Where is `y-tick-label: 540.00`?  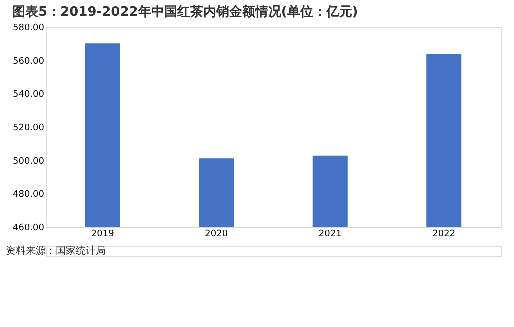 y-tick-label: 540.00 is located at coordinates (29, 95).